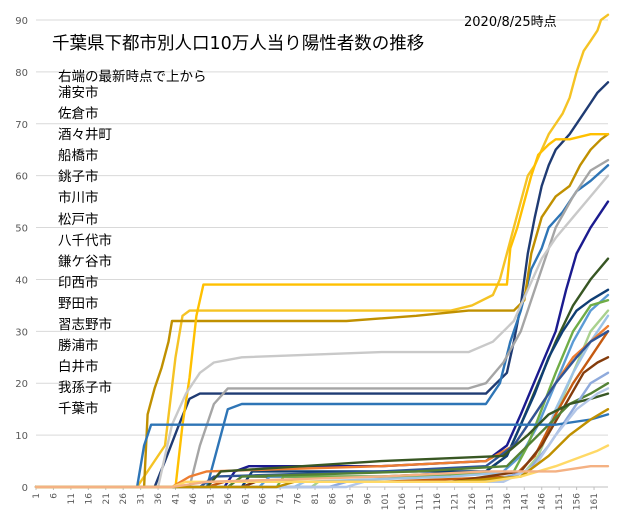 Image resolution: width=620 pixels, height=527 pixels. What do you see at coordinates (264, 499) in the screenshot?
I see `x-tick-label: 66` at bounding box center [264, 499].